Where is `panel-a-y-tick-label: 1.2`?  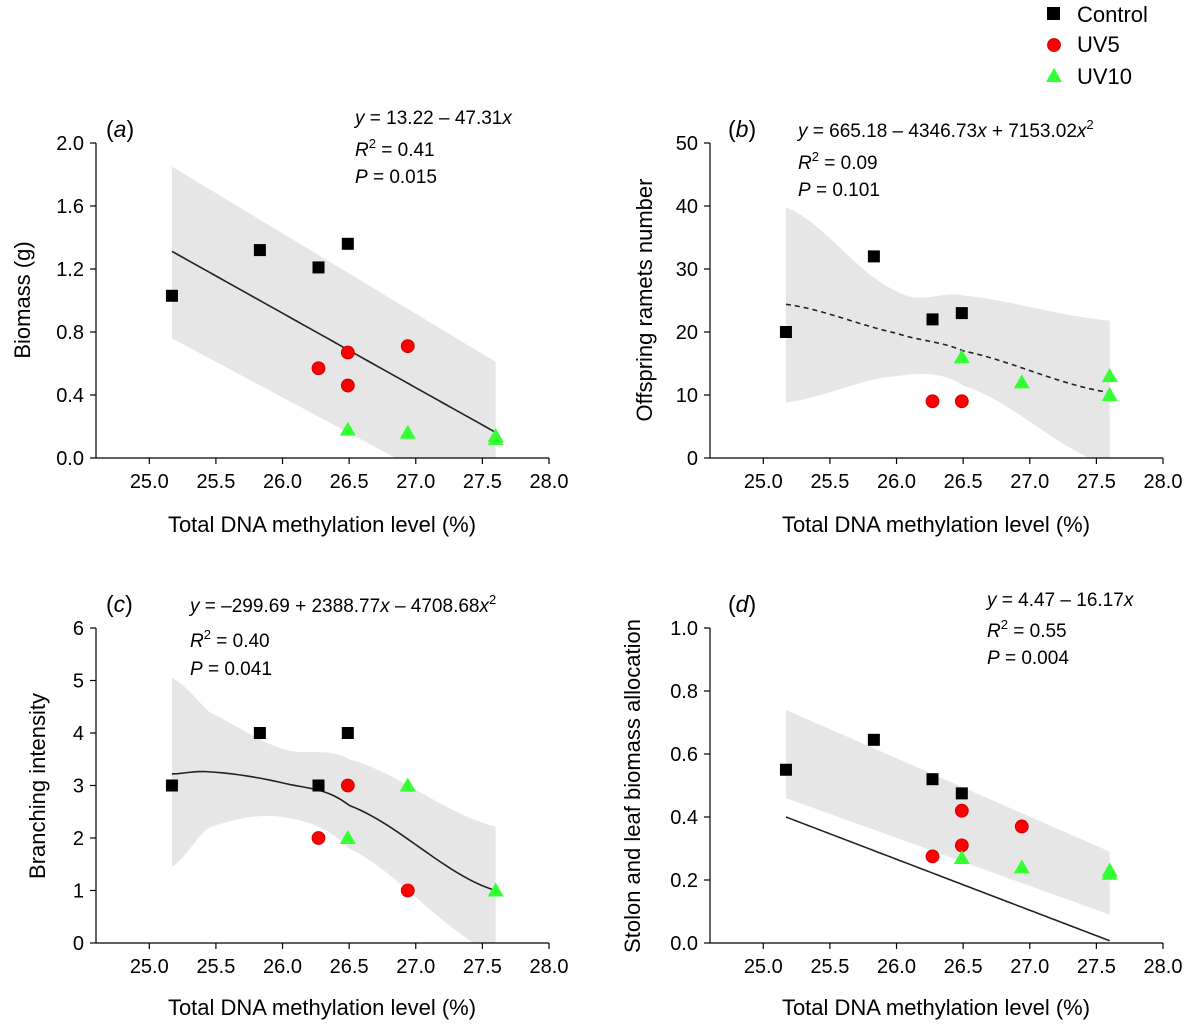 panel-a-y-tick-label: 1.2 is located at coordinates (70, 270).